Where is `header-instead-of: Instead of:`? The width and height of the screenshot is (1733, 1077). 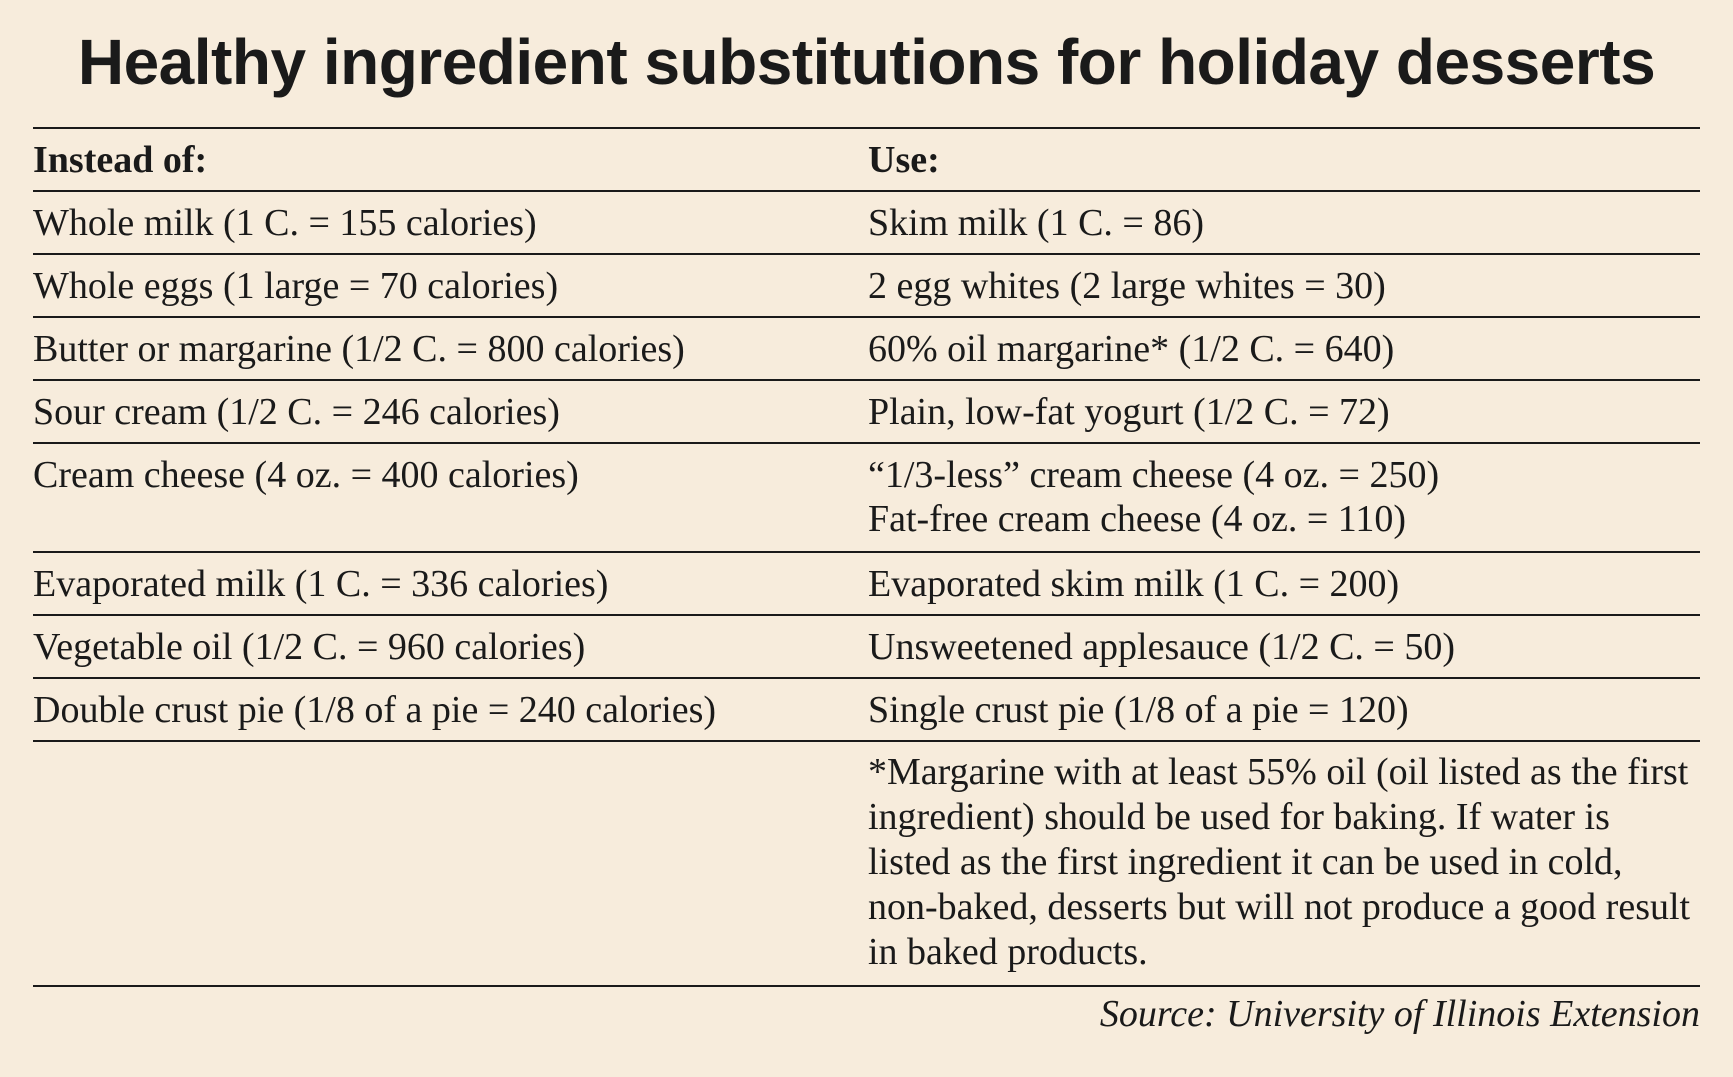 header-instead-of: Instead of: is located at coordinates (120, 160).